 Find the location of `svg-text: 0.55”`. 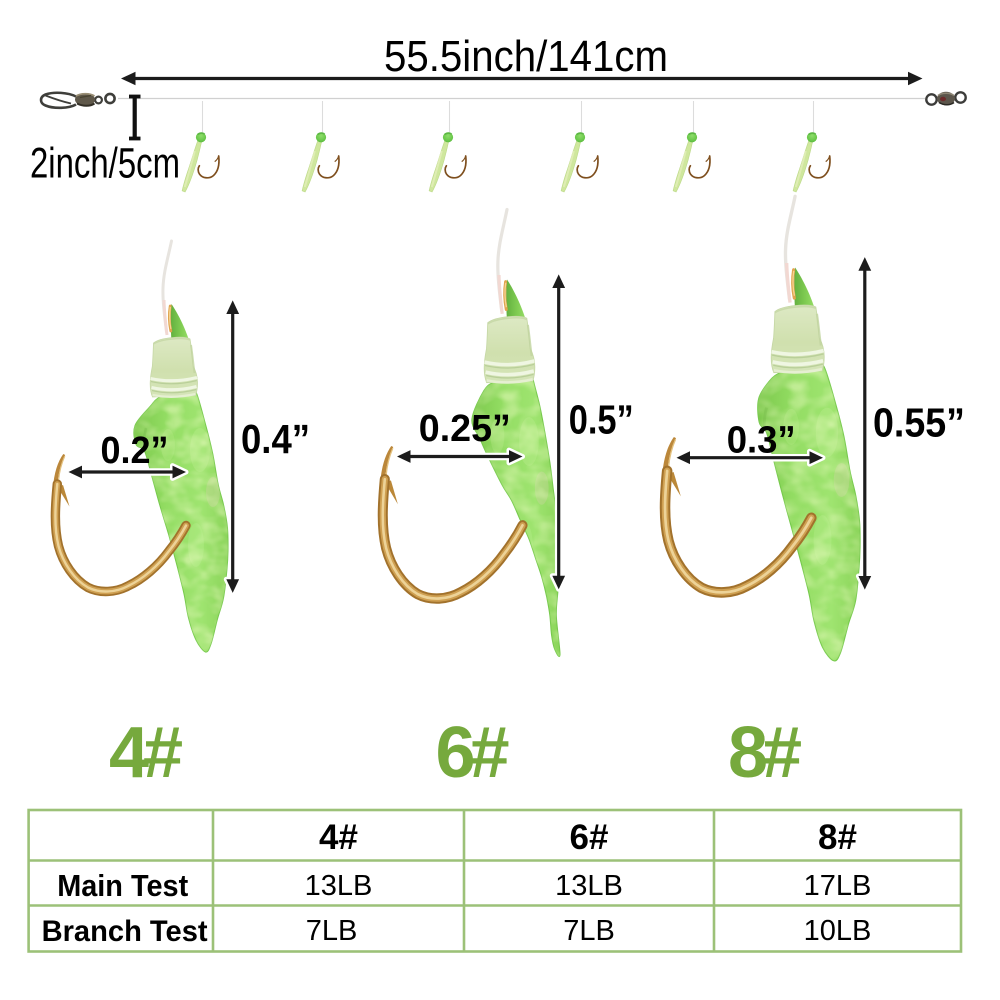

svg-text: 0.55” is located at coordinates (919, 423).